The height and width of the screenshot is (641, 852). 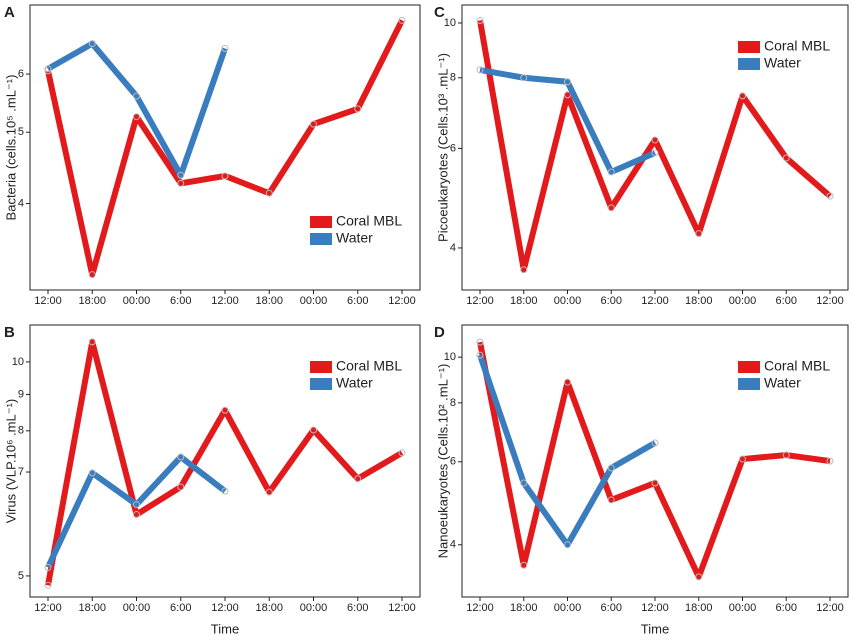 What do you see at coordinates (21, 576) in the screenshot?
I see `y-tick-label: 5` at bounding box center [21, 576].